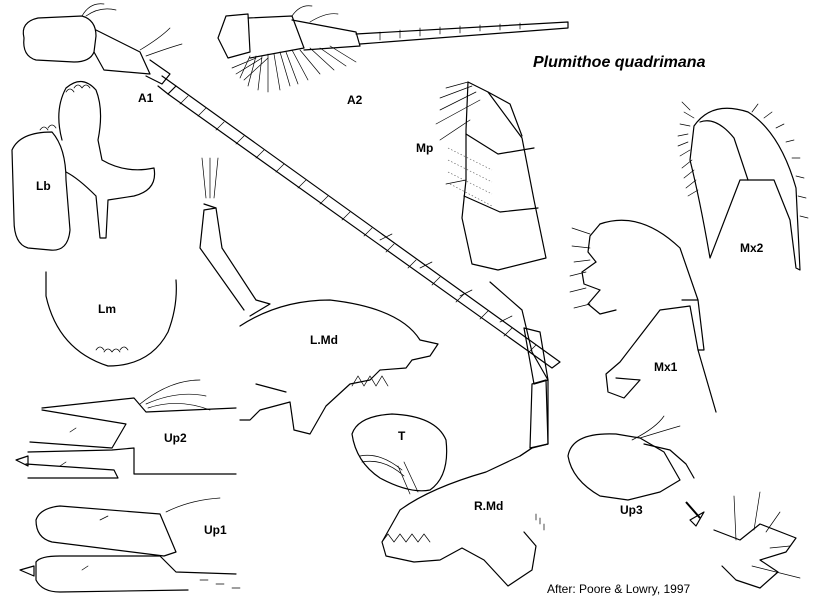 This screenshot has width=821, height=605. Describe the element at coordinates (619, 62) in the screenshot. I see `species-title: Plumithoe quadrimana` at that location.